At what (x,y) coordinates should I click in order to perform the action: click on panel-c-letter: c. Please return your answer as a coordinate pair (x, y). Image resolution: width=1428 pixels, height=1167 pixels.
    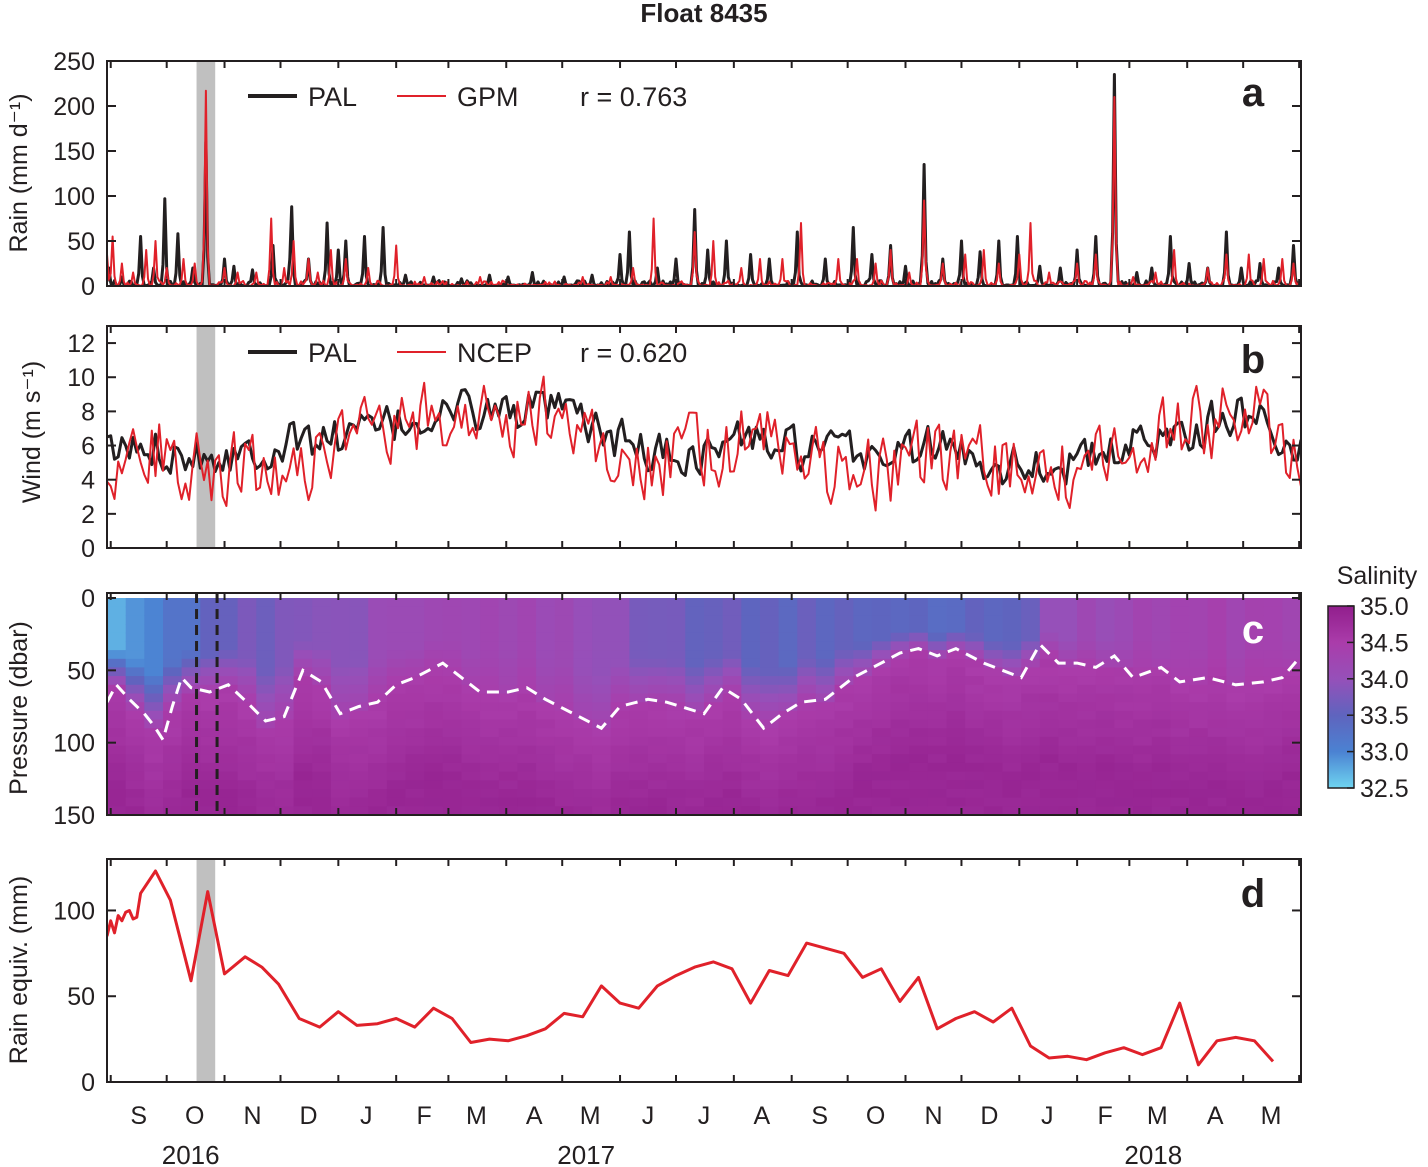
    Looking at the image, I should click on (1253, 630).